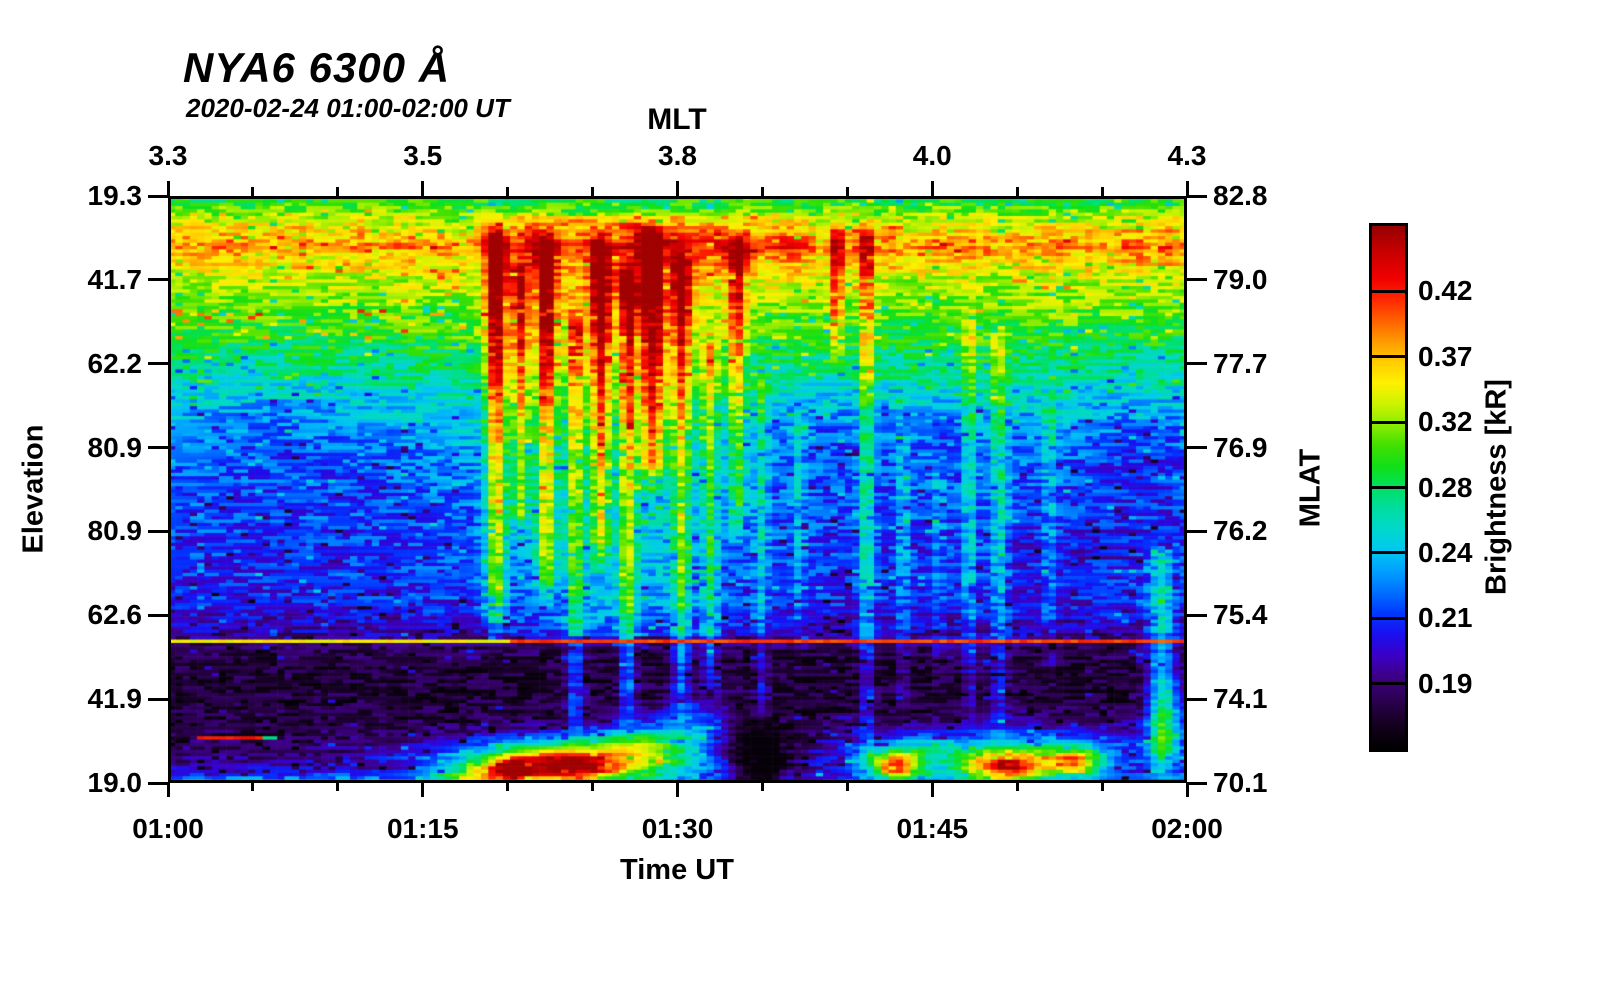  Describe the element at coordinates (1240, 195) in the screenshot. I see `right-tick-label: 82.8` at that location.